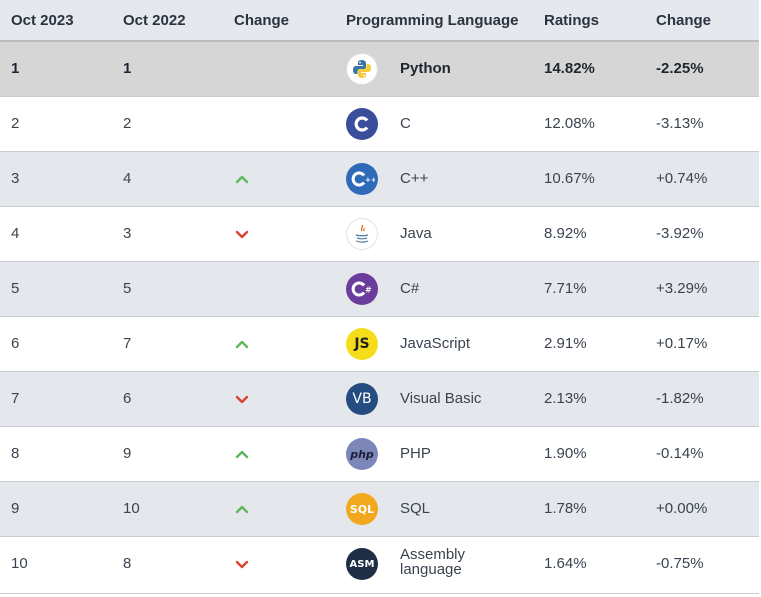 Image resolution: width=761 pixels, height=597 pixels. What do you see at coordinates (379, 398) in the screenshot?
I see `table-row: 7 6 VB Visual Basic 2.13% -1.82%` at bounding box center [379, 398].